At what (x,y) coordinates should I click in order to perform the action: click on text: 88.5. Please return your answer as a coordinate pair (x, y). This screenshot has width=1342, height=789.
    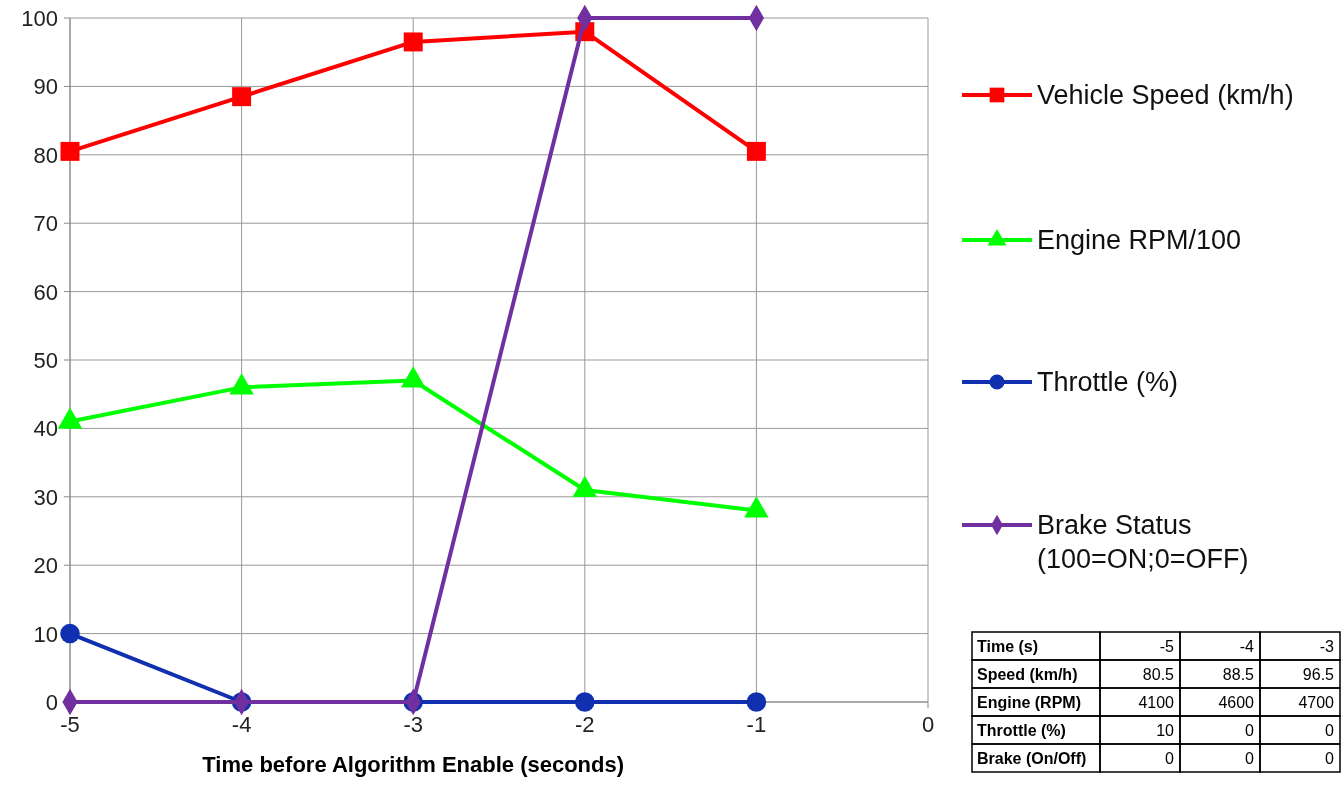
    Looking at the image, I should click on (1238, 674).